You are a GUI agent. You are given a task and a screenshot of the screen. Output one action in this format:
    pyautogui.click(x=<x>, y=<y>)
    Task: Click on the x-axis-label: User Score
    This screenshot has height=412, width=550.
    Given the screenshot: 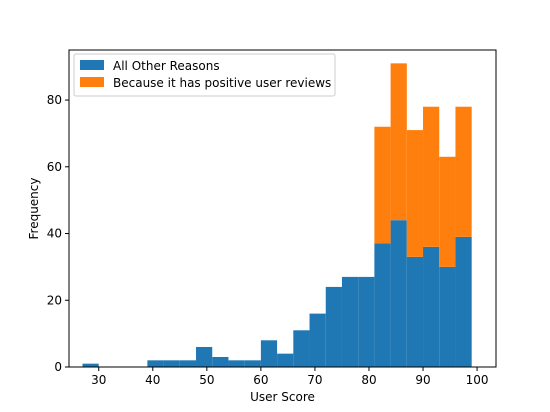 What is the action you would take?
    pyautogui.click(x=282, y=397)
    